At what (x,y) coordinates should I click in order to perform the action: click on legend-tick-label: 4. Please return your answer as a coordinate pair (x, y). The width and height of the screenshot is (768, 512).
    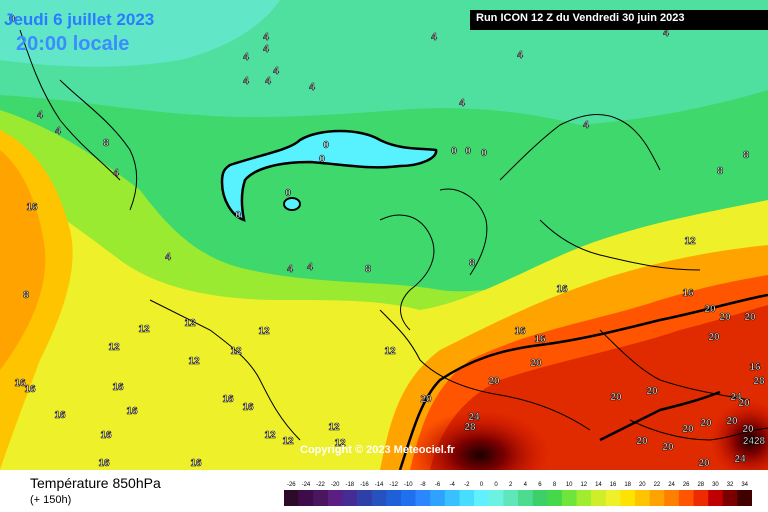
    Looking at the image, I should click on (526, 485).